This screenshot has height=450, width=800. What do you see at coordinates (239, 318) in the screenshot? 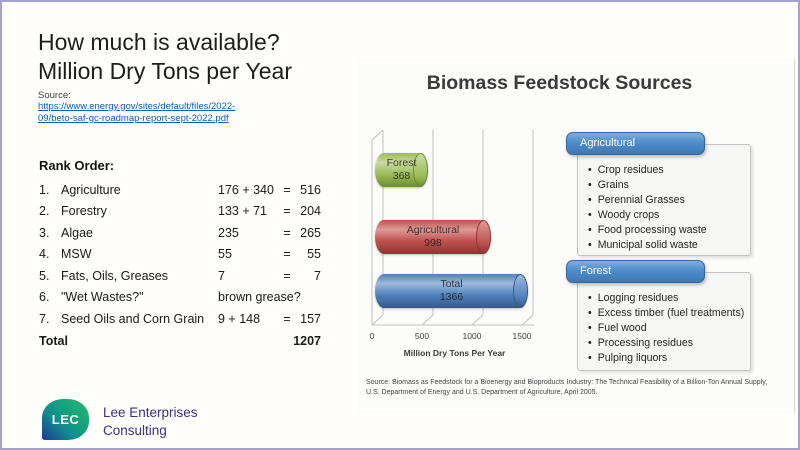
I see `rank-calculation: 9 + 148` at bounding box center [239, 318].